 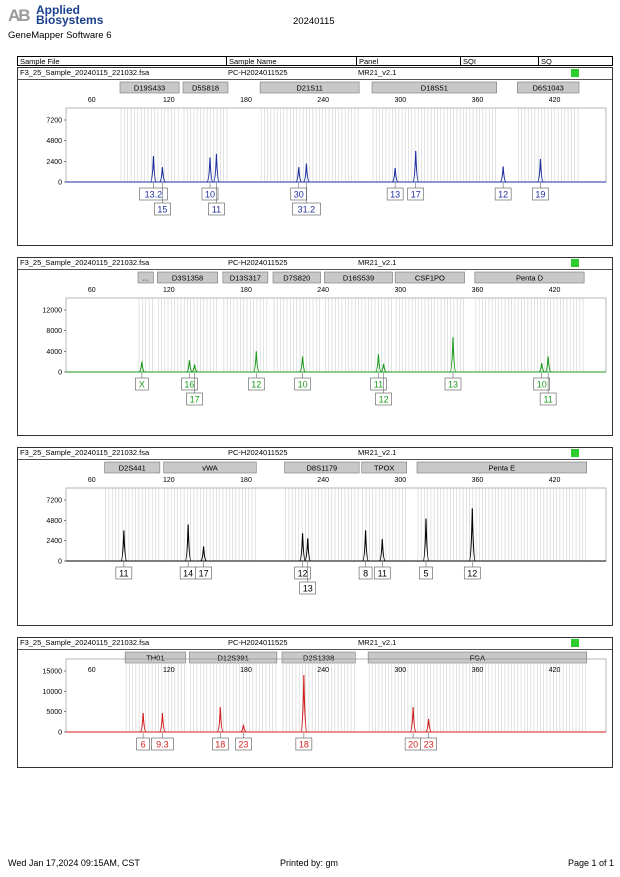 I want to click on sample-file: F3_25_Sample_20240115_221032.fsa, so click(x=85, y=72).